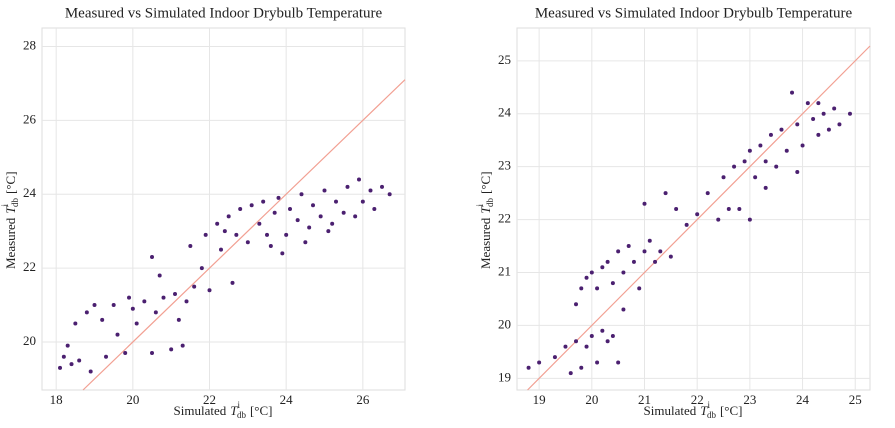 The height and width of the screenshot is (428, 895). Describe the element at coordinates (287, 399) in the screenshot. I see `x-tick-label: 24` at that location.